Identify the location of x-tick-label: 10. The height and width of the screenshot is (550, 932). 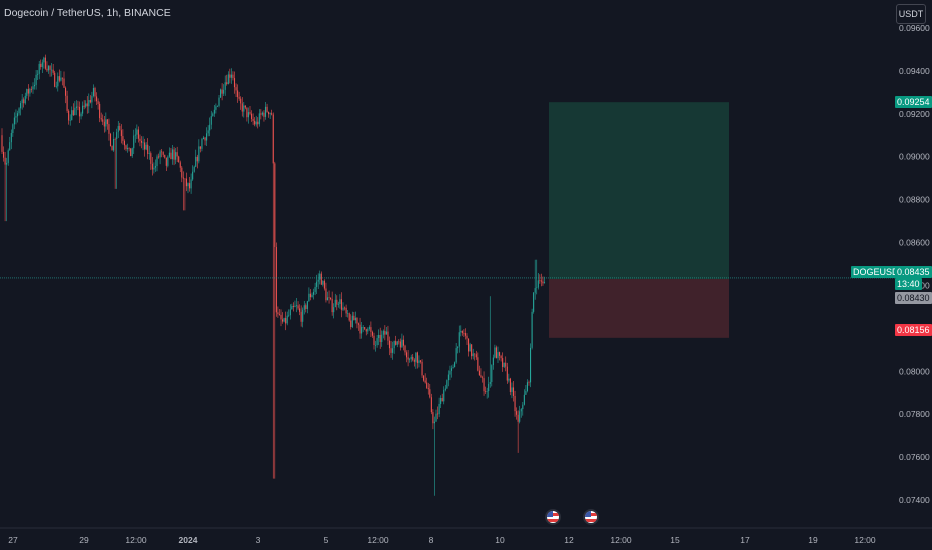
(500, 540).